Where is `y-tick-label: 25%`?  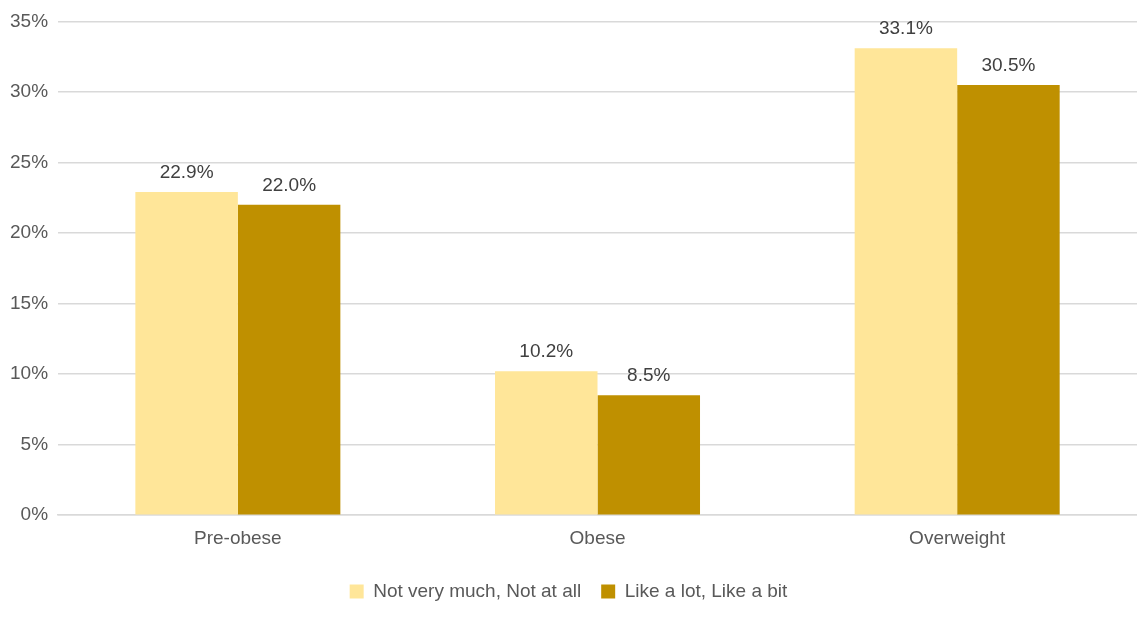 y-tick-label: 25% is located at coordinates (29, 161).